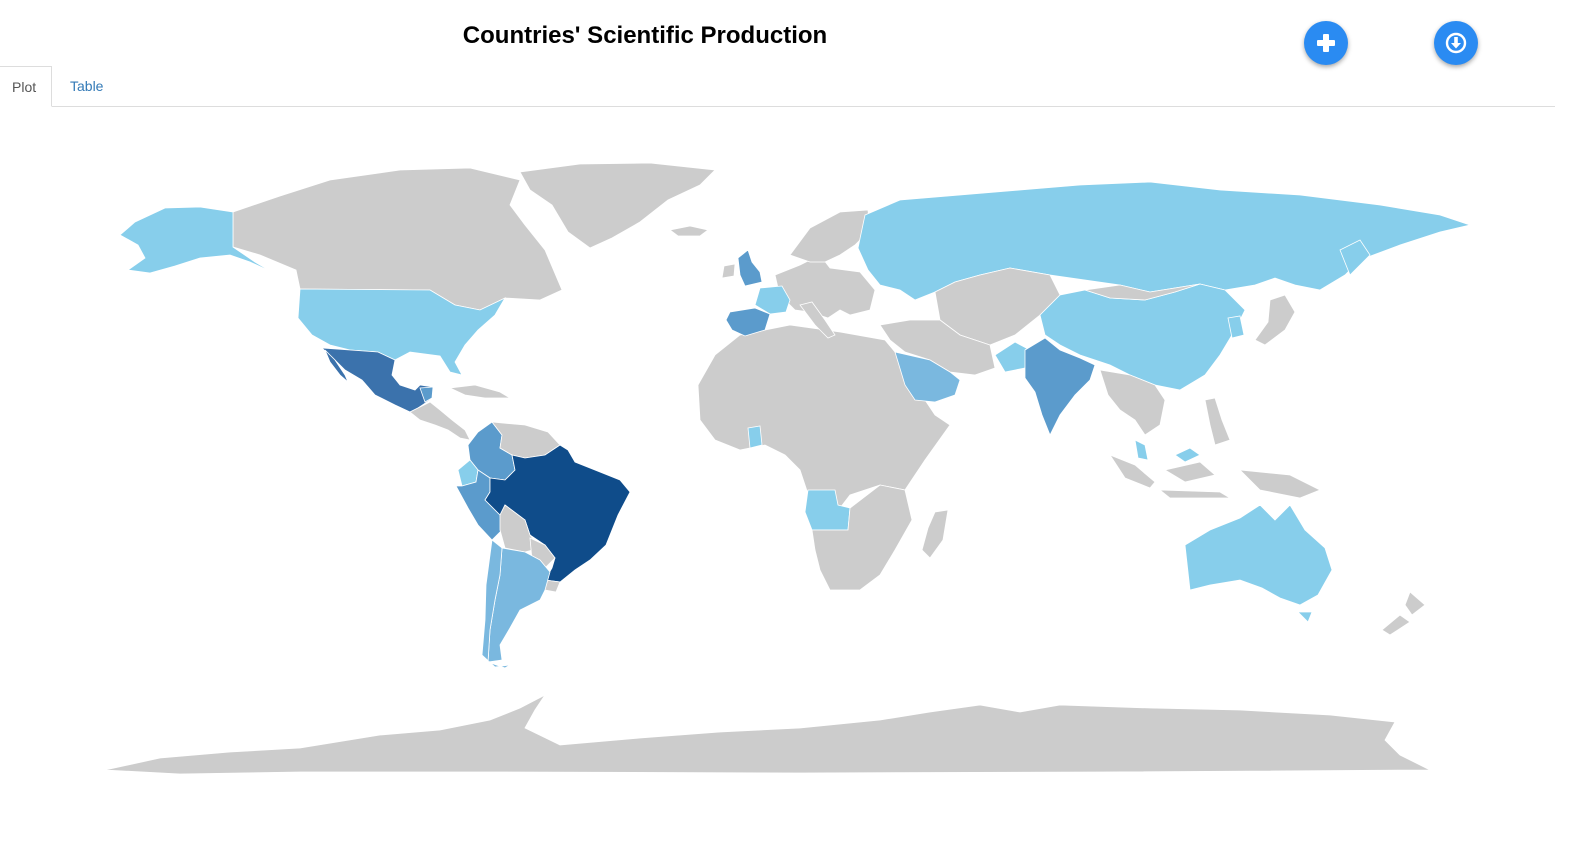  Describe the element at coordinates (1305, 617) in the screenshot. I see `country-tasmania` at that location.